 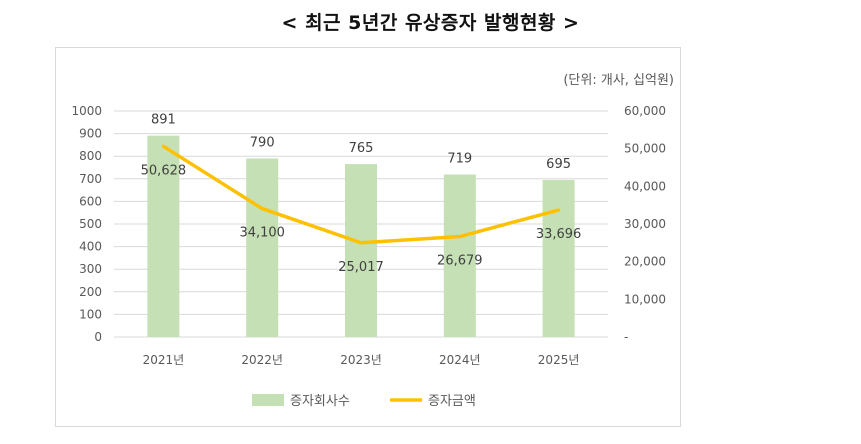 What do you see at coordinates (90, 224) in the screenshot?
I see `y-left-tick-label: 500` at bounding box center [90, 224].